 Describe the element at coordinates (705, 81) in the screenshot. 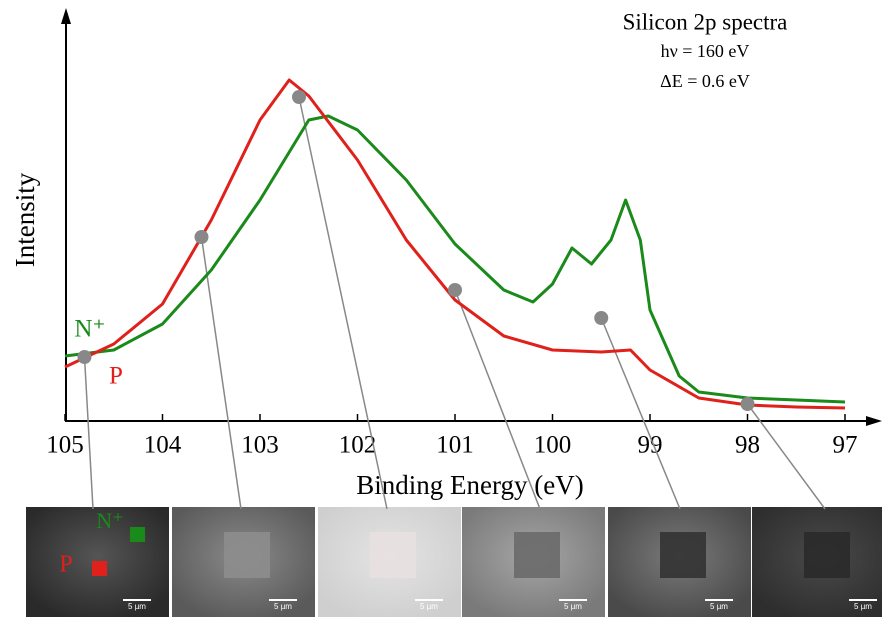

I see `subtitle: ΔE = 0.6 eV` at that location.